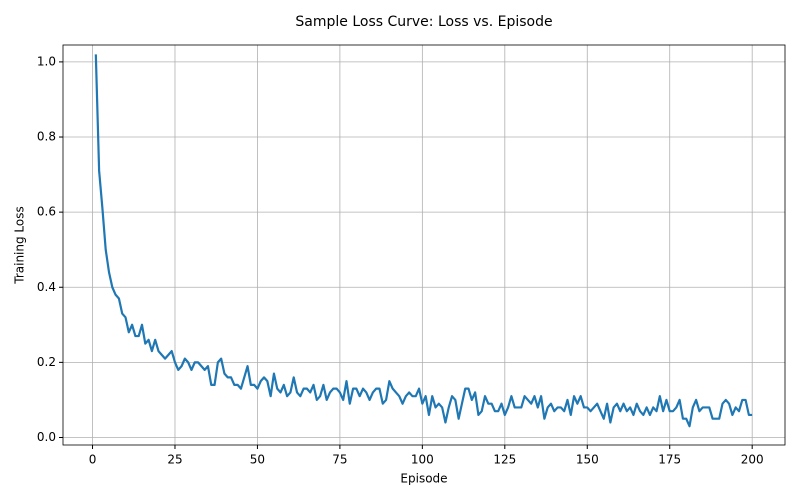 Image resolution: width=800 pixels, height=500 pixels. What do you see at coordinates (339, 460) in the screenshot?
I see `x-tick-label: 75` at bounding box center [339, 460].